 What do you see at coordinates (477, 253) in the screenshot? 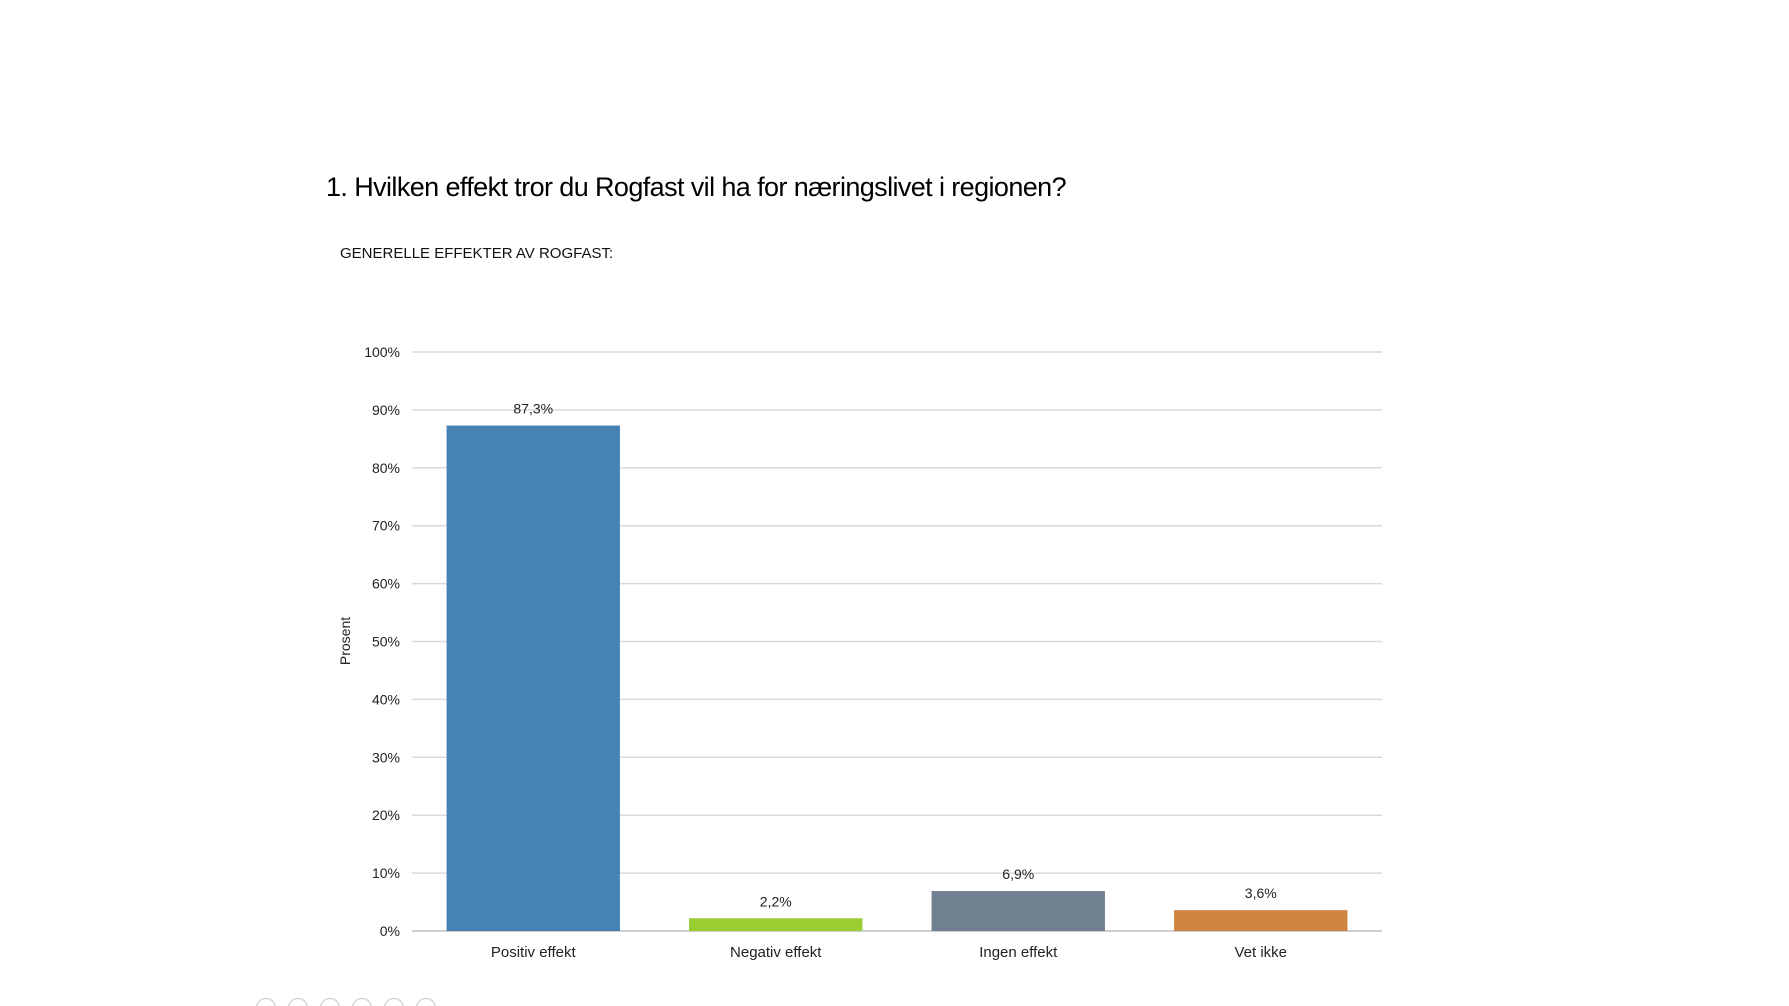
I see `chart-subtitle: GENERELLE EFFEKTER AV ROGFAST:` at bounding box center [477, 253].